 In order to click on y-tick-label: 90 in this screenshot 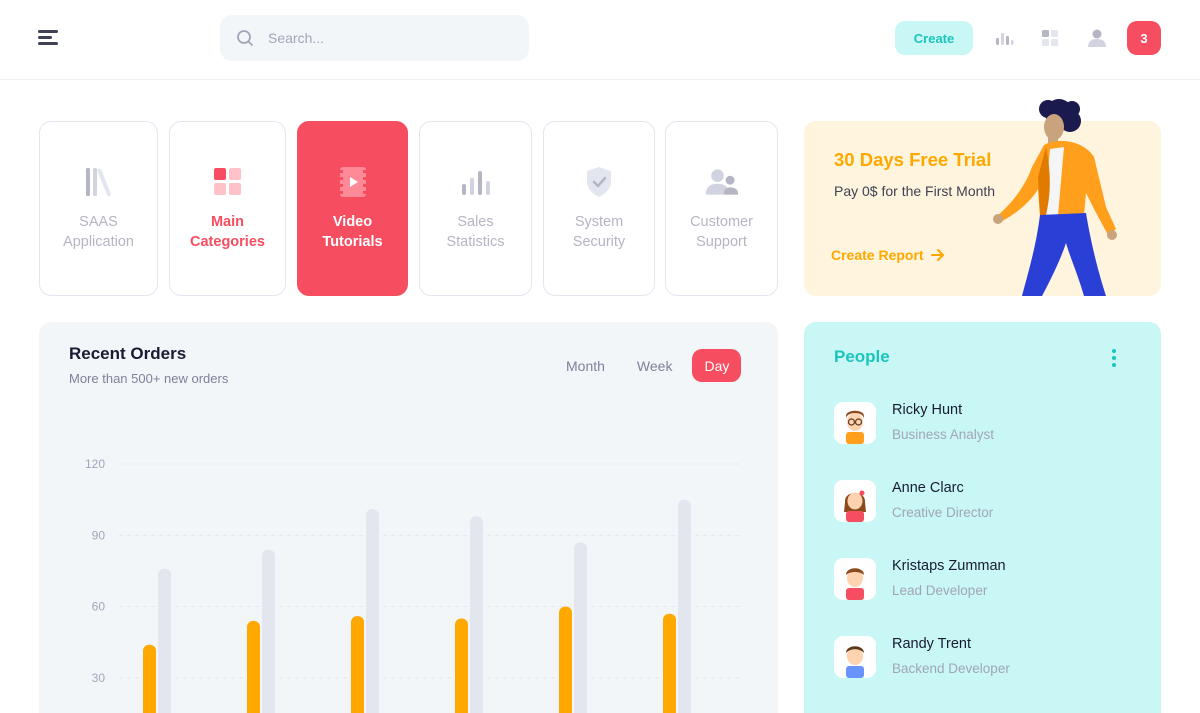, I will do `click(99, 535)`.